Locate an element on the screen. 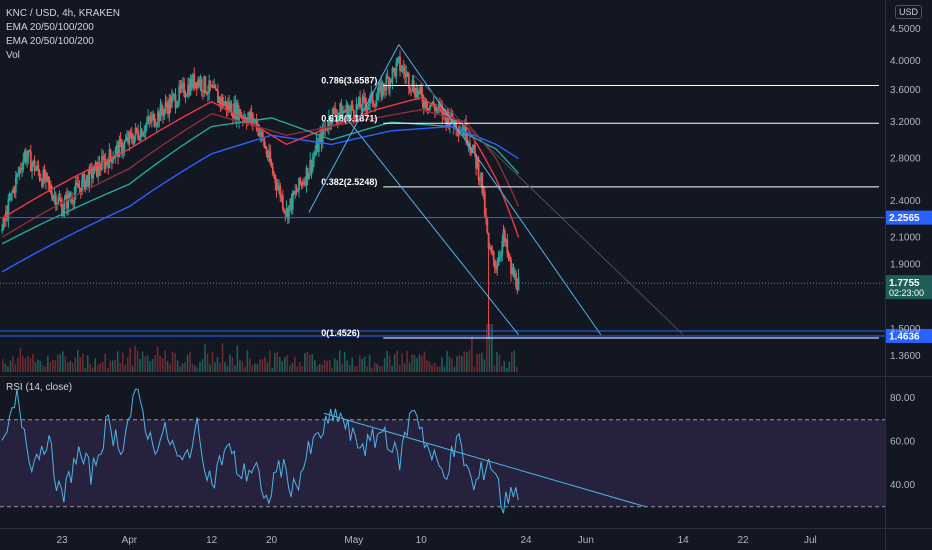 The width and height of the screenshot is (932, 550). currency-badge: USD is located at coordinates (909, 12).